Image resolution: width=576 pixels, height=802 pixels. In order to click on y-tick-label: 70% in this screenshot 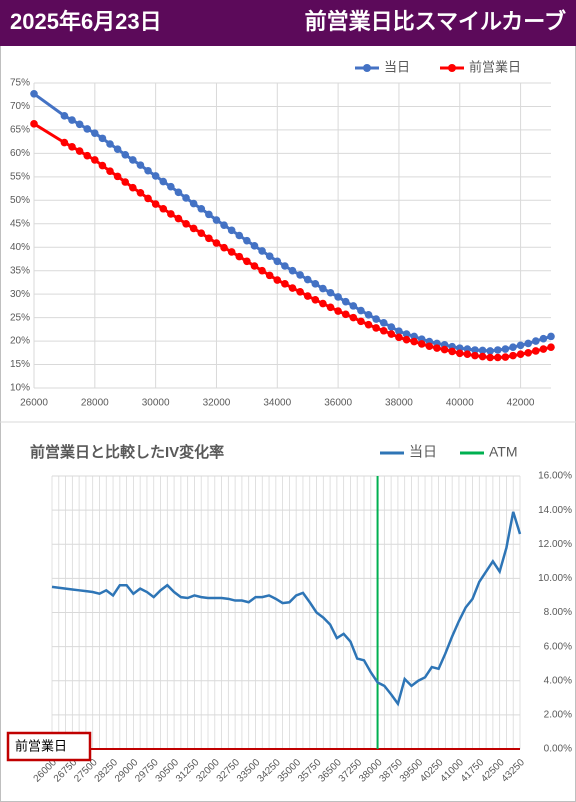, I will do `click(20, 106)`.